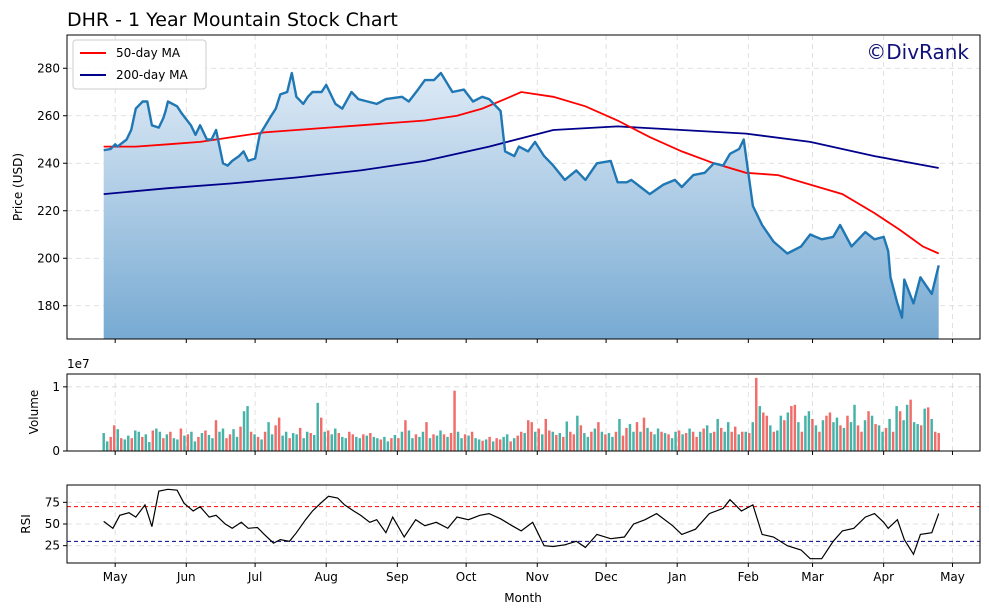 The height and width of the screenshot is (615, 989). I want to click on price-y-ticks: 180 200 220 240 260 280, so click(52, 187).